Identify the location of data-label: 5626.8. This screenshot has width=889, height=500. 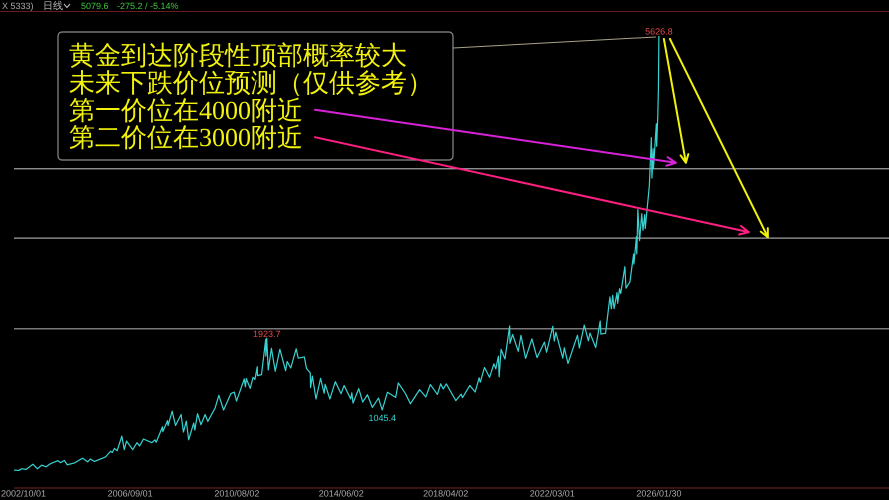
(659, 31).